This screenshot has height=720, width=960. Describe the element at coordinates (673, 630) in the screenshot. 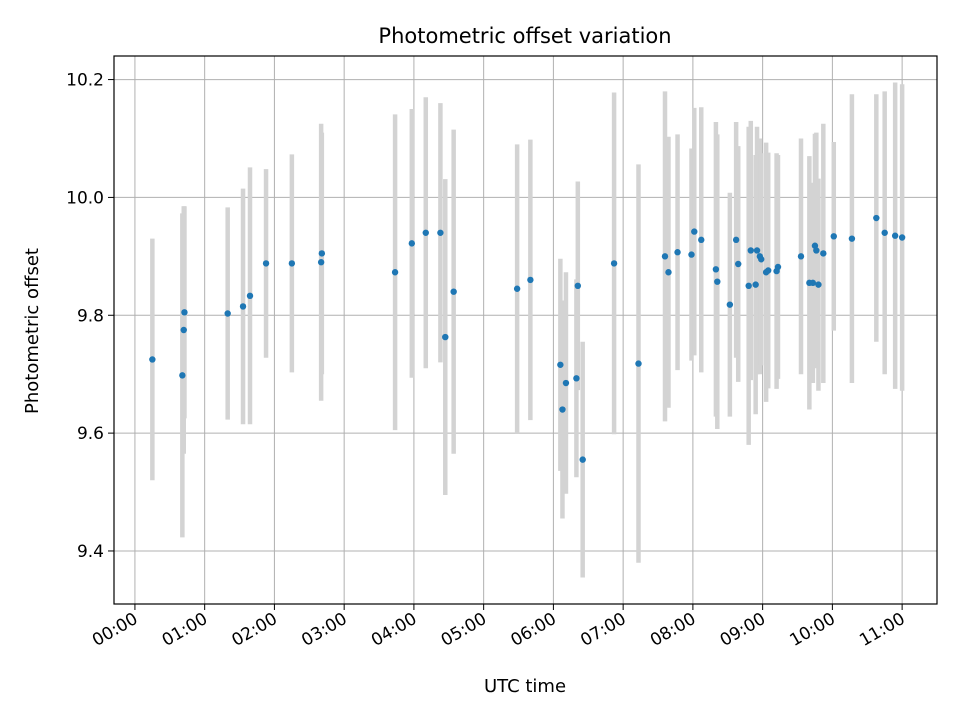

I see `x-tick-label: 08:00` at that location.